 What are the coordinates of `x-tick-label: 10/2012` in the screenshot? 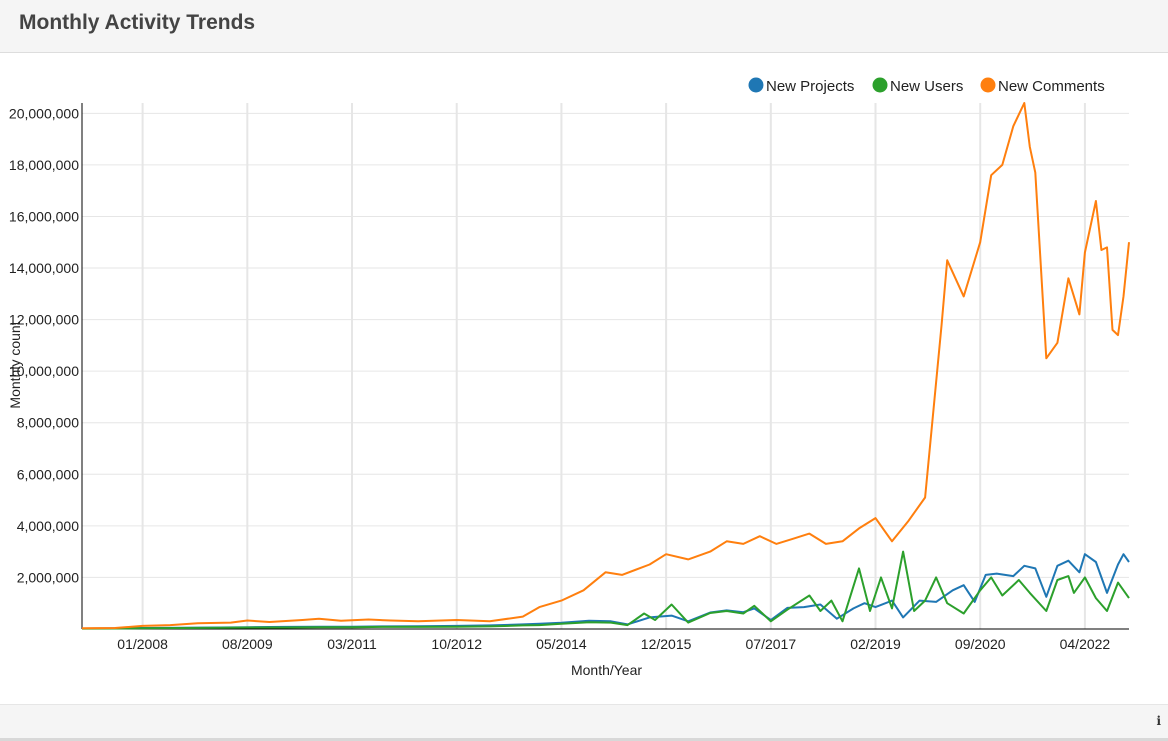 It's located at (456, 644).